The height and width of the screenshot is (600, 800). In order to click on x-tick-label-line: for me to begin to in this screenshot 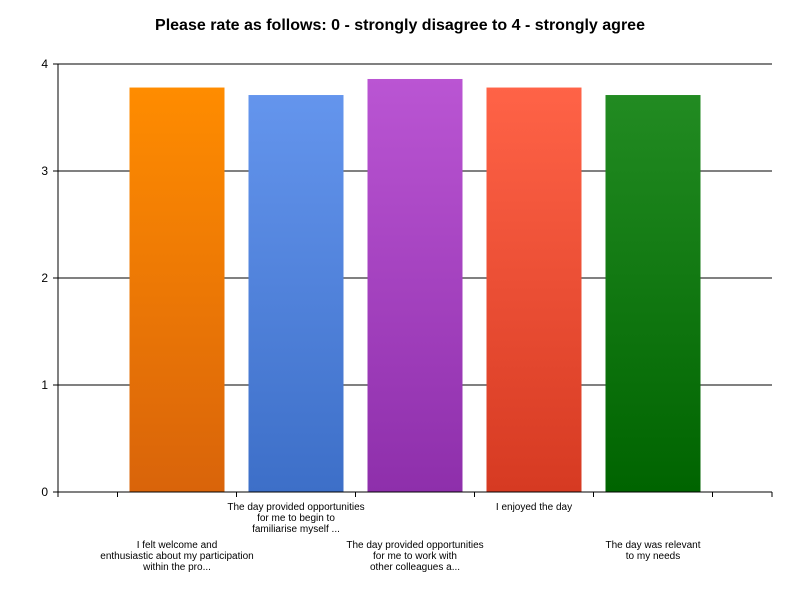, I will do `click(296, 518)`.